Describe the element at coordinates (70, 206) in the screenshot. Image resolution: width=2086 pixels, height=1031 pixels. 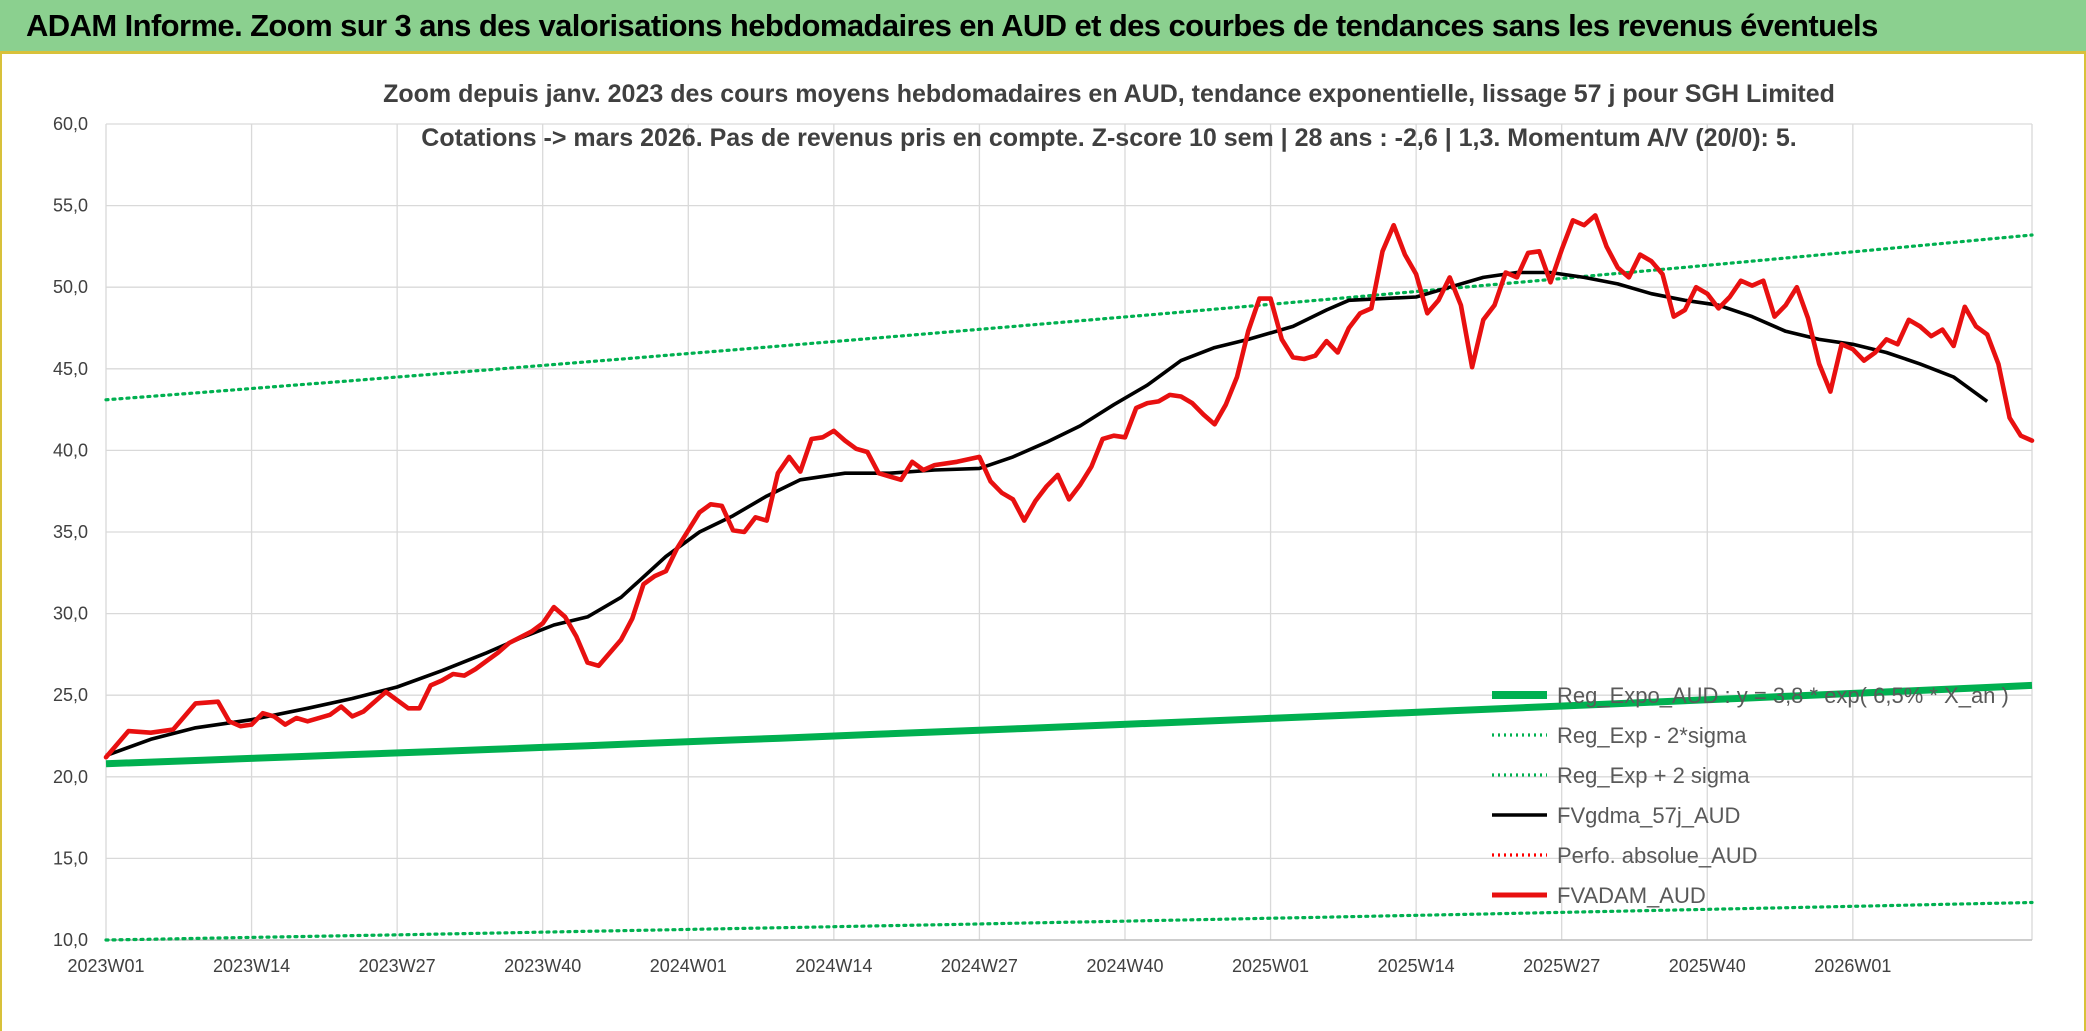
I see `y-tick-label: 55,0` at that location.